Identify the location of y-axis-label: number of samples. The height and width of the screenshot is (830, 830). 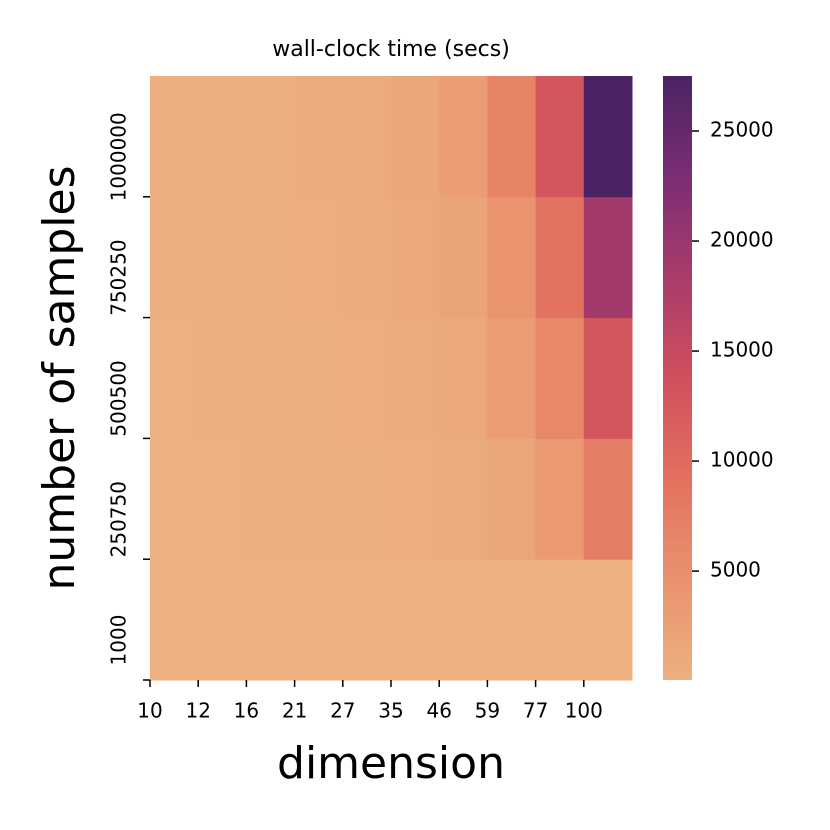
(59, 377).